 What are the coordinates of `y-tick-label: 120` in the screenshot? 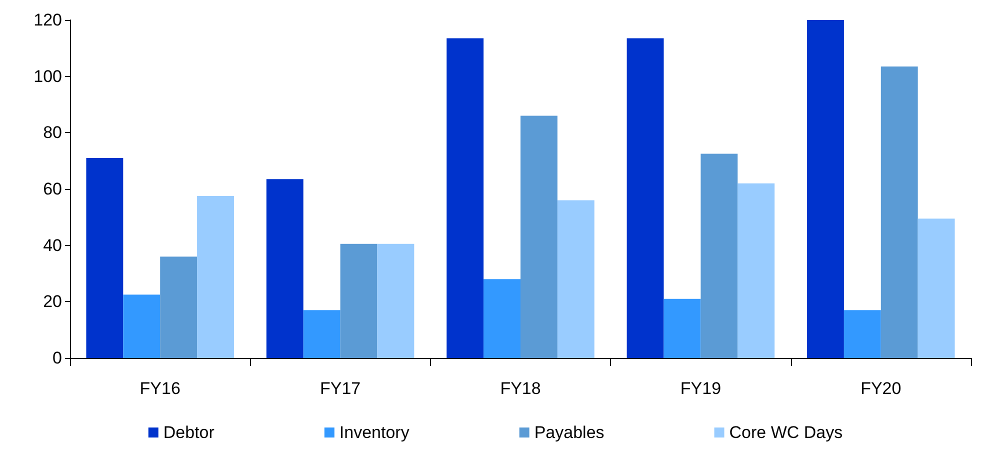 It's located at (48, 20).